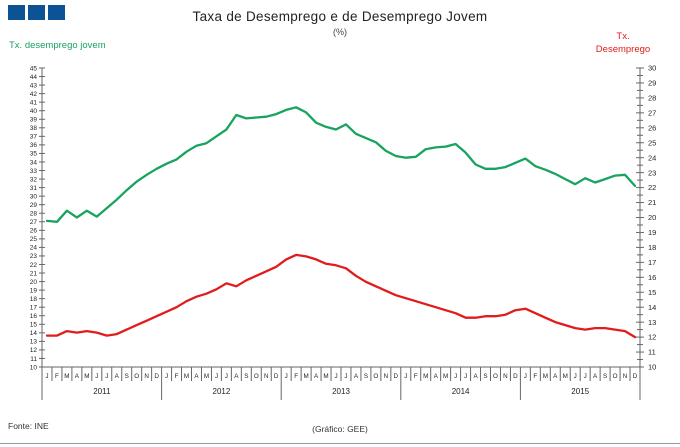  What do you see at coordinates (340, 443) in the screenshot?
I see `bottom-divider` at bounding box center [340, 443].